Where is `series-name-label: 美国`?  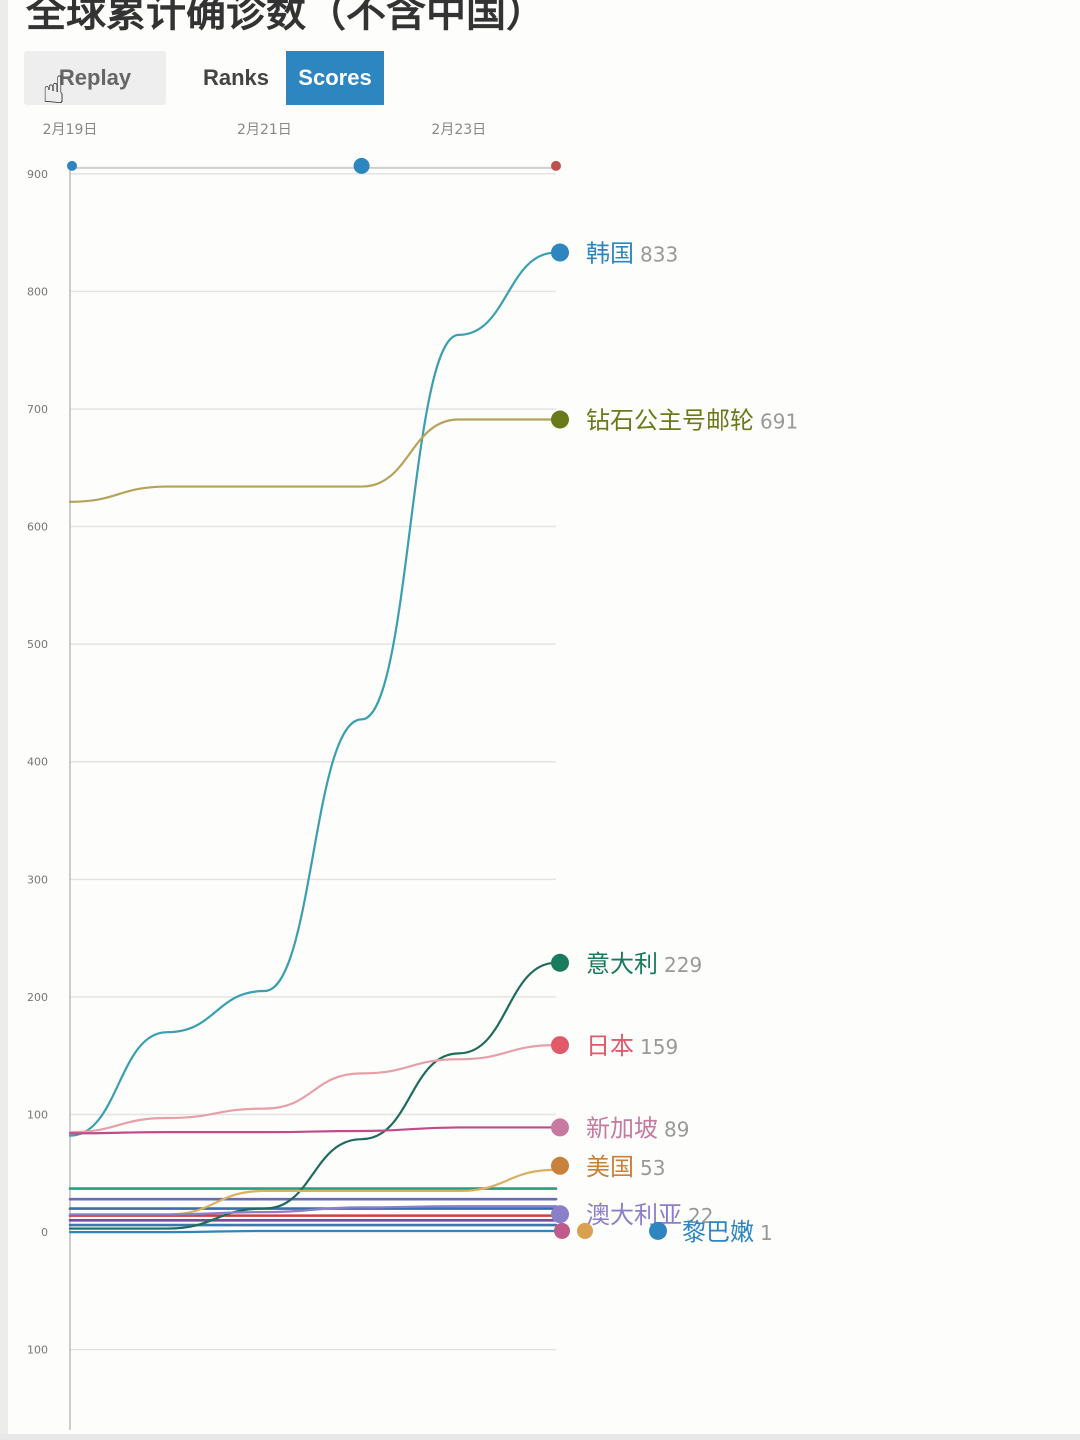 series-name-label: 美国 is located at coordinates (610, 1167).